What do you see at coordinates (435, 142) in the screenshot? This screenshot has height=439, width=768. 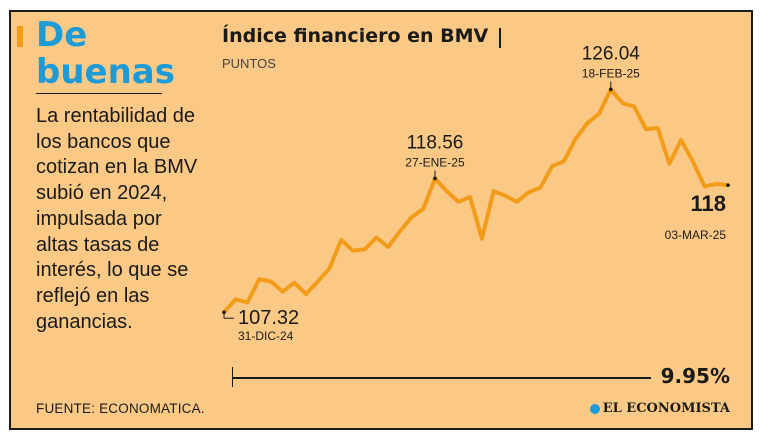 I see `annotation-value-label: 118.56` at bounding box center [435, 142].